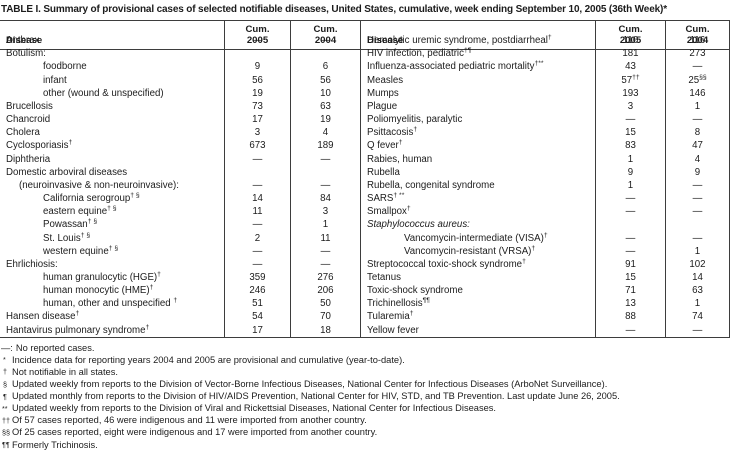  What do you see at coordinates (257, 199) in the screenshot?
I see `count-cell: 14` at bounding box center [257, 199].